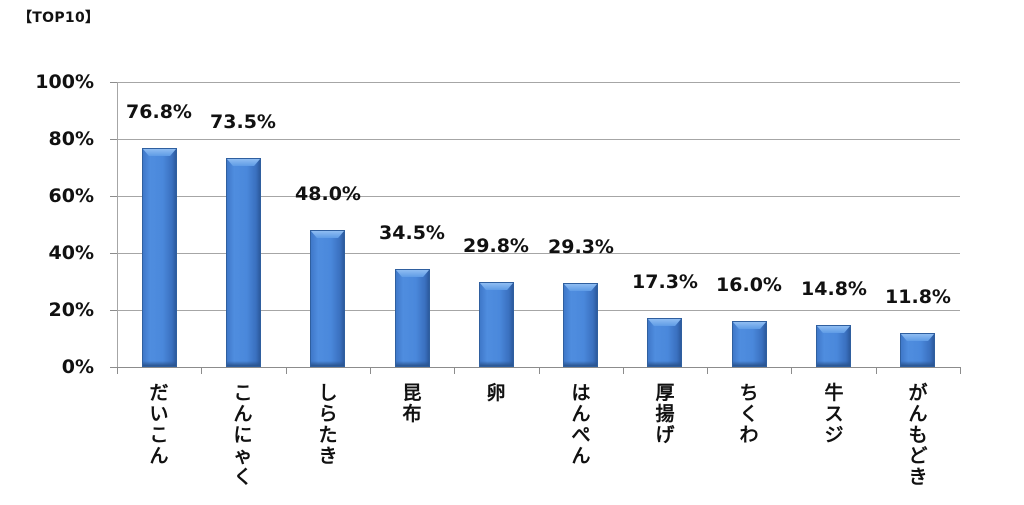 The width and height of the screenshot is (1024, 505). Describe the element at coordinates (328, 424) in the screenshot. I see `category-label: しらたき` at that location.